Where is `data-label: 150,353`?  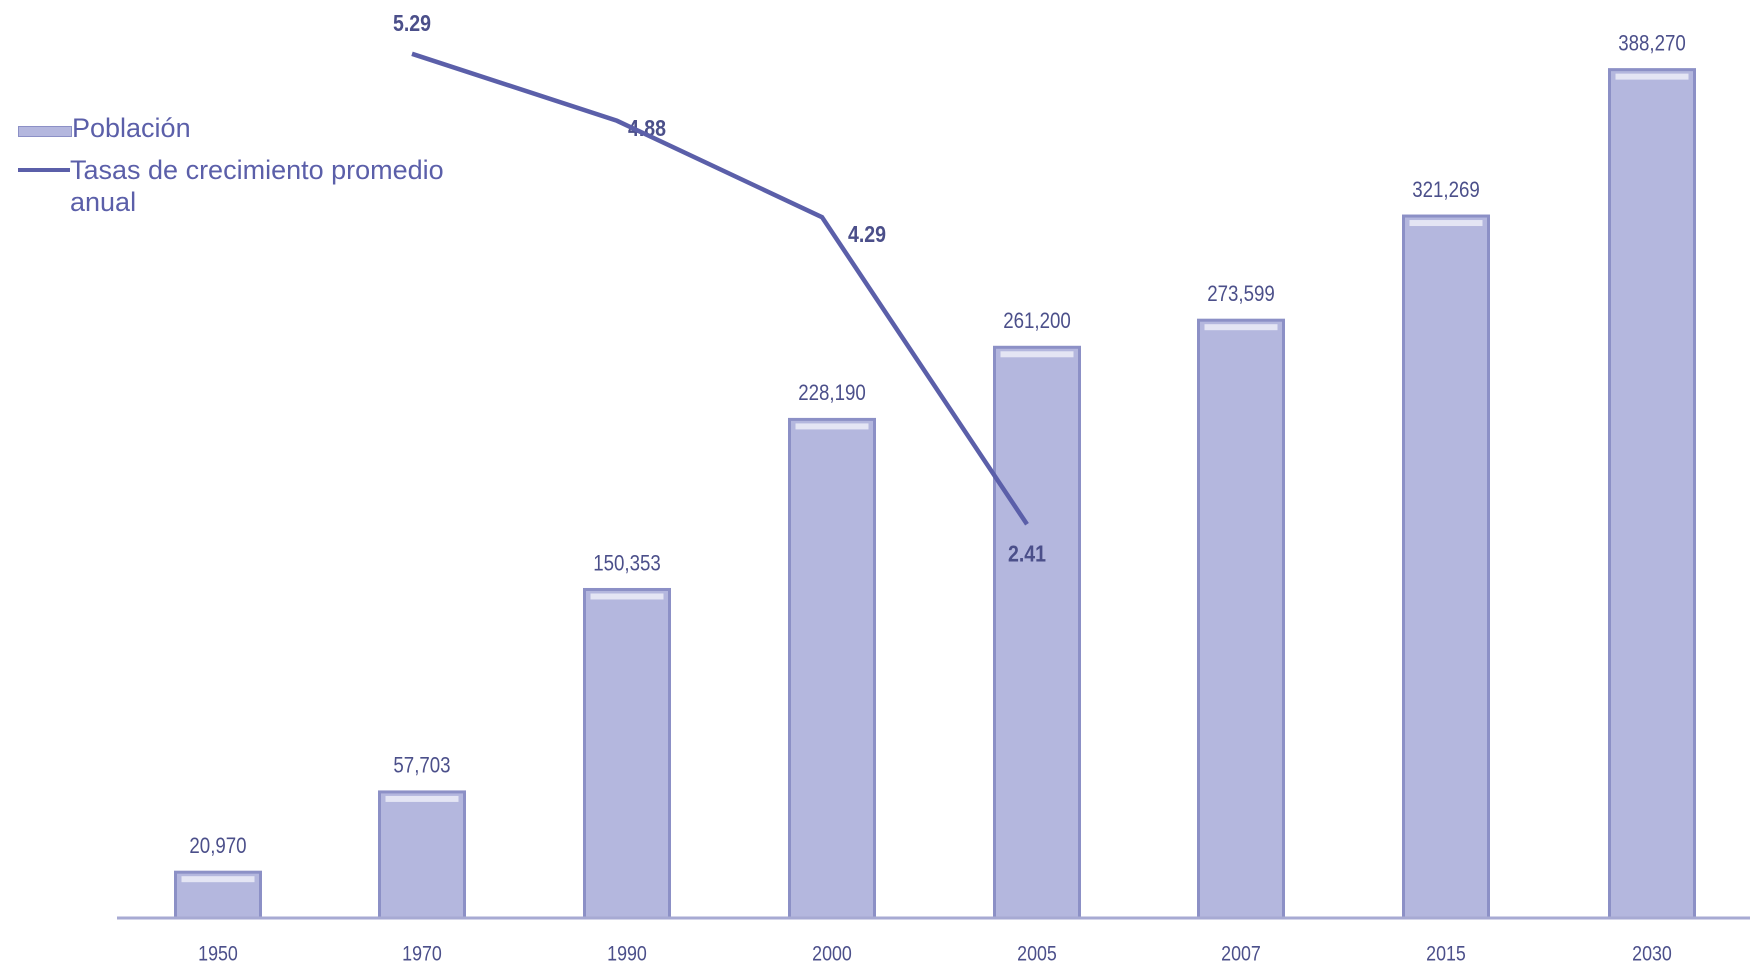
data-label: 150,353 is located at coordinates (627, 564).